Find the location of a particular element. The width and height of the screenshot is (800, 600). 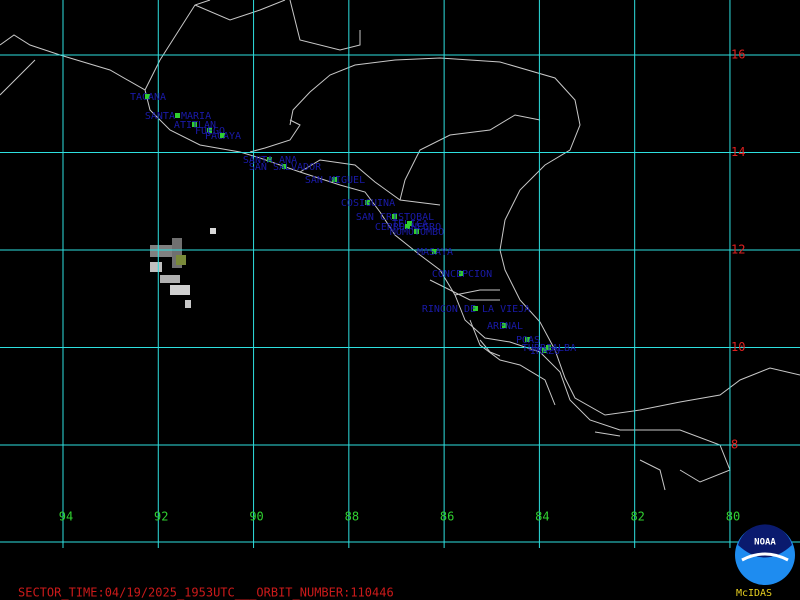

volcano-name: MASAYA is located at coordinates (435, 252).